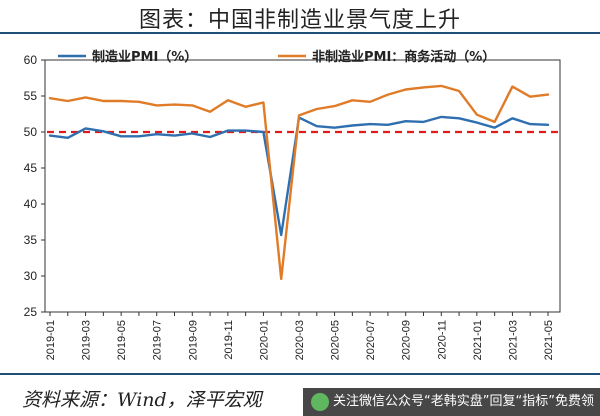 The width and height of the screenshot is (600, 416). I want to click on wechat-icon, so click(320, 401).